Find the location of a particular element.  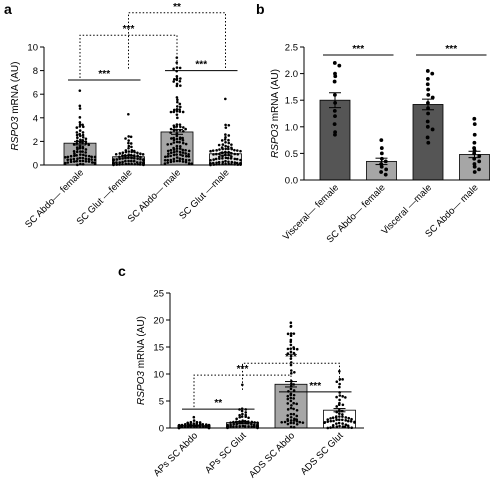

y-tick-label-c-2: 10 is located at coordinates (158, 375).